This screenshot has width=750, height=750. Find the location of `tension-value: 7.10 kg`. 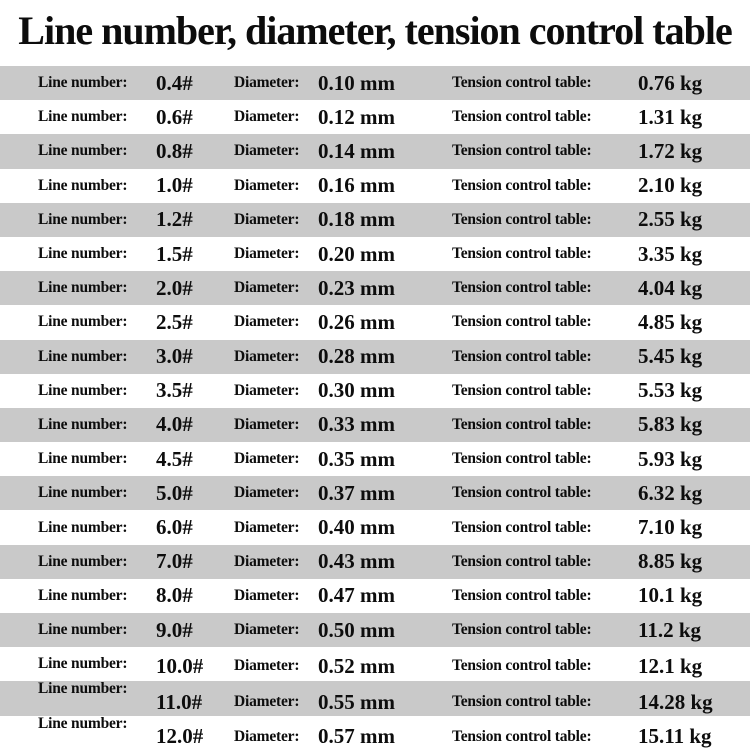

tension-value: 7.10 kg is located at coordinates (670, 527).